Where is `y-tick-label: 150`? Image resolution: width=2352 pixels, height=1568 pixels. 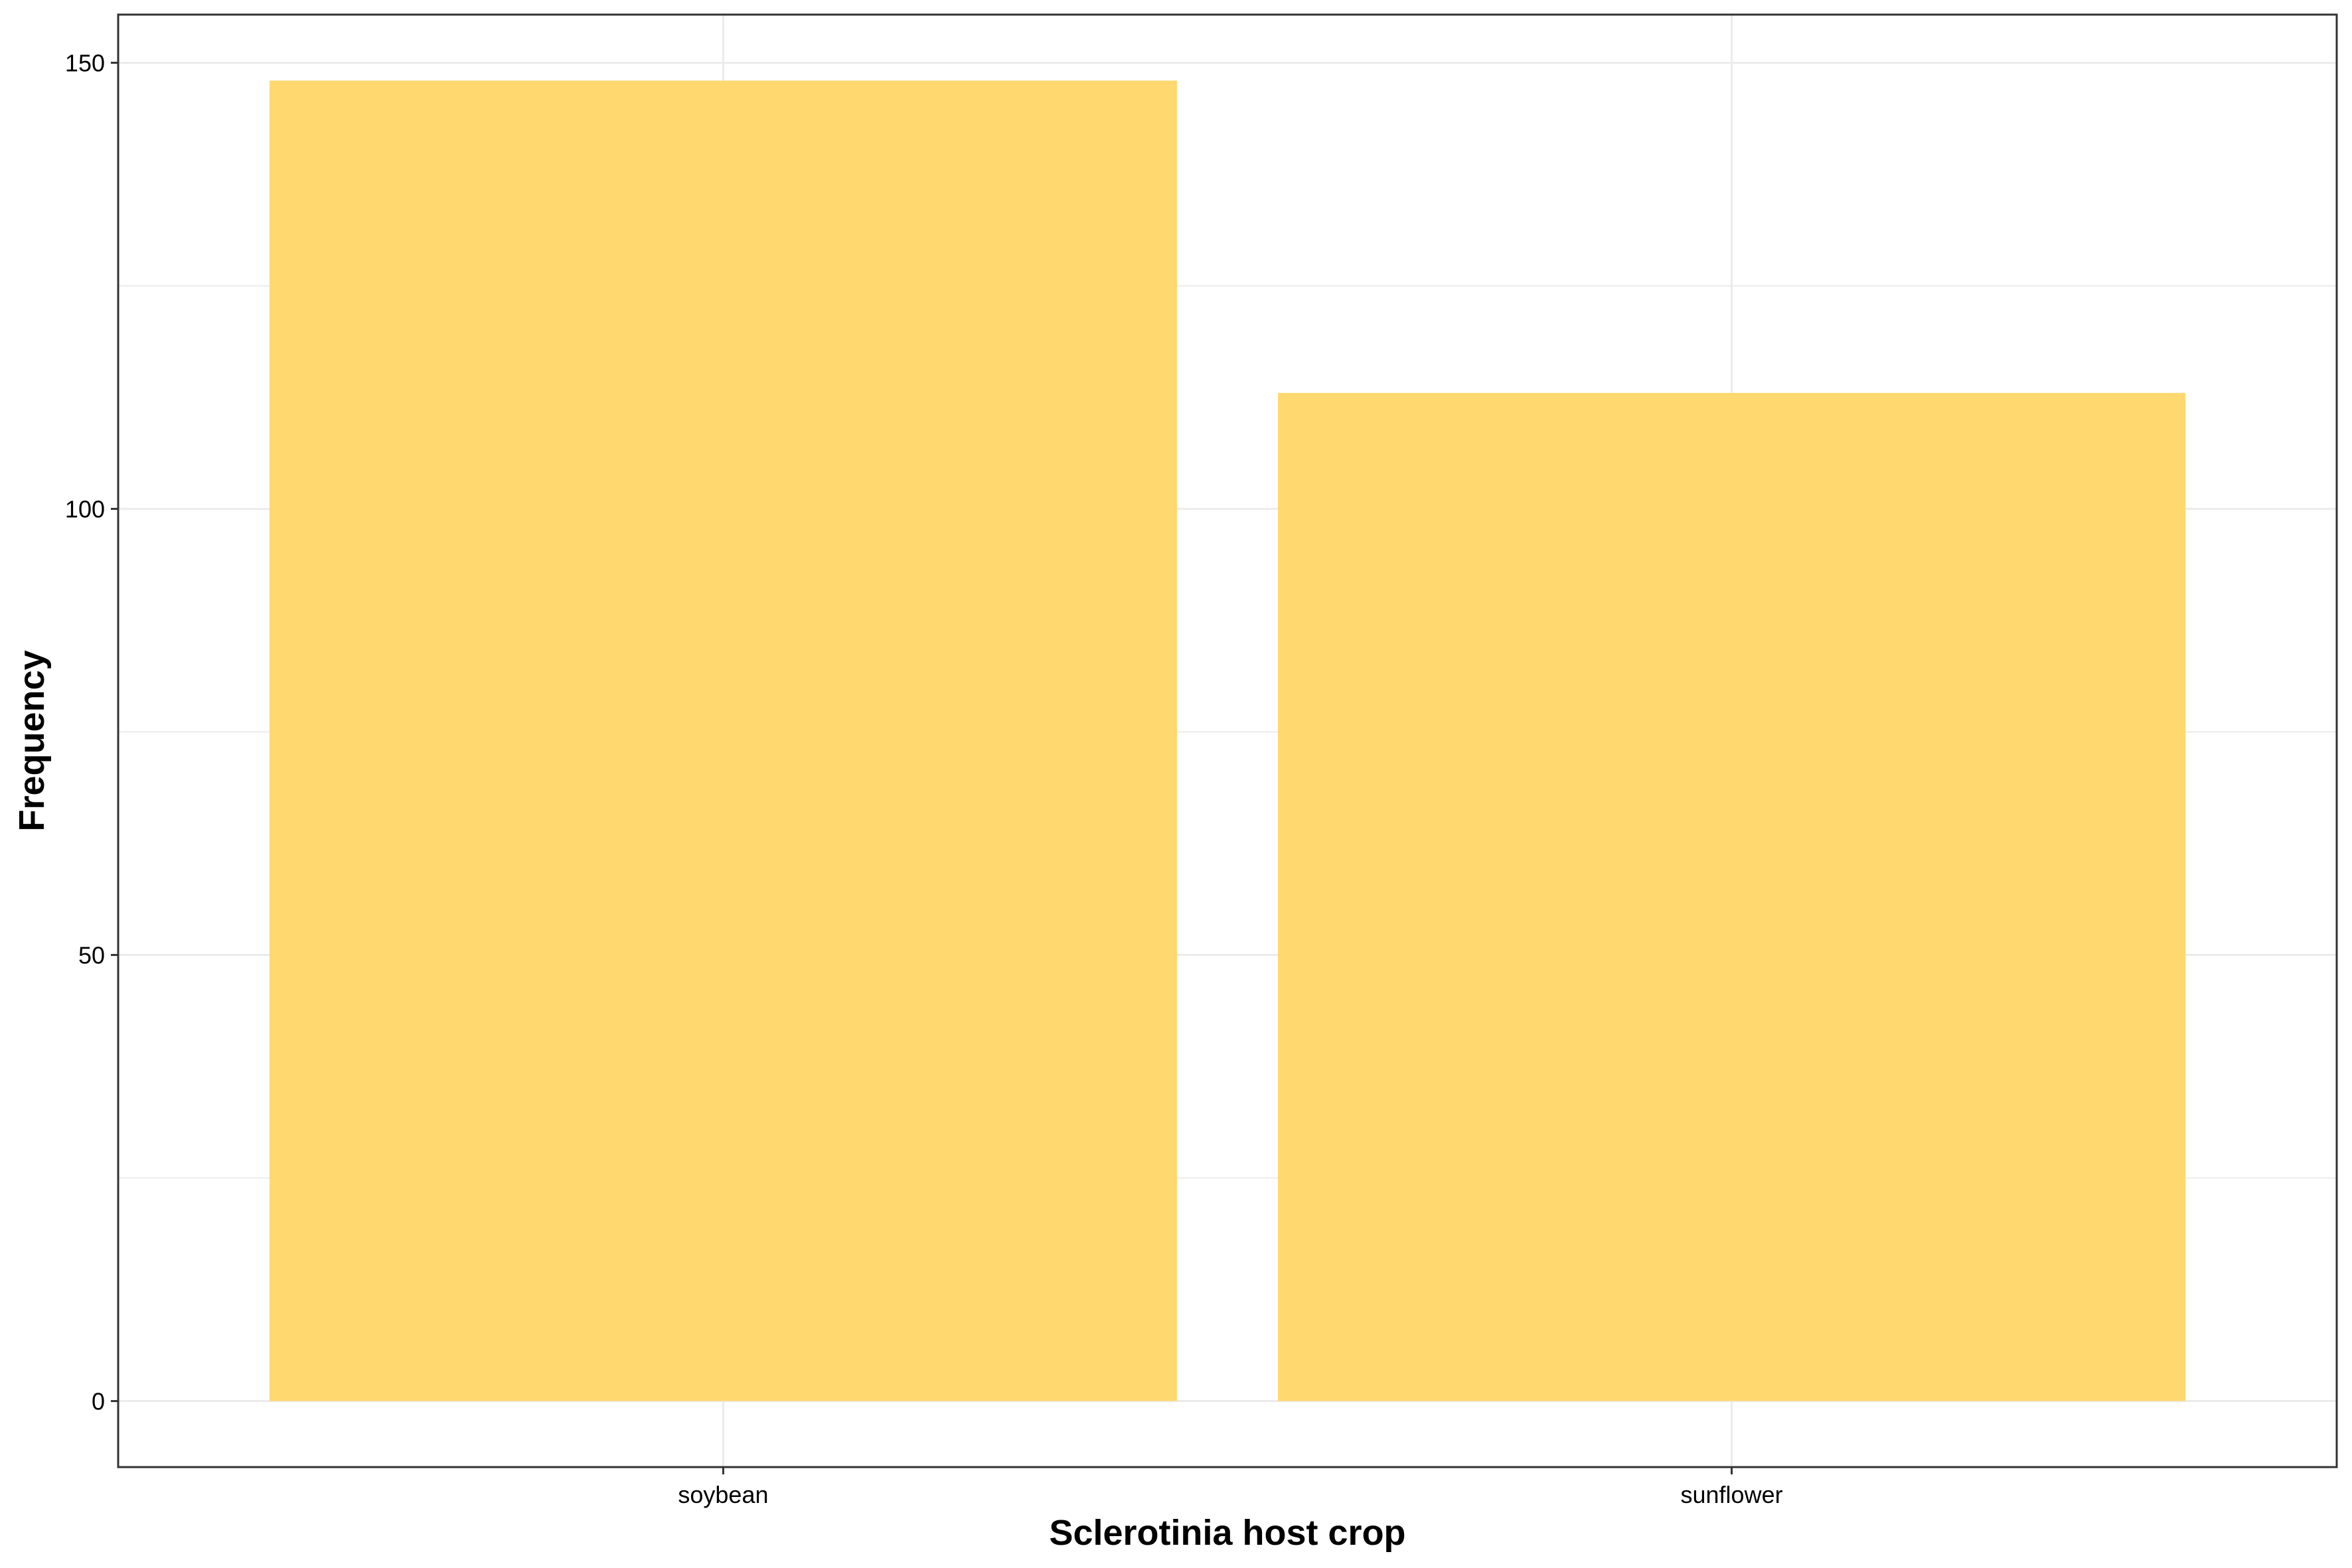
y-tick-label: 150 is located at coordinates (85, 63).